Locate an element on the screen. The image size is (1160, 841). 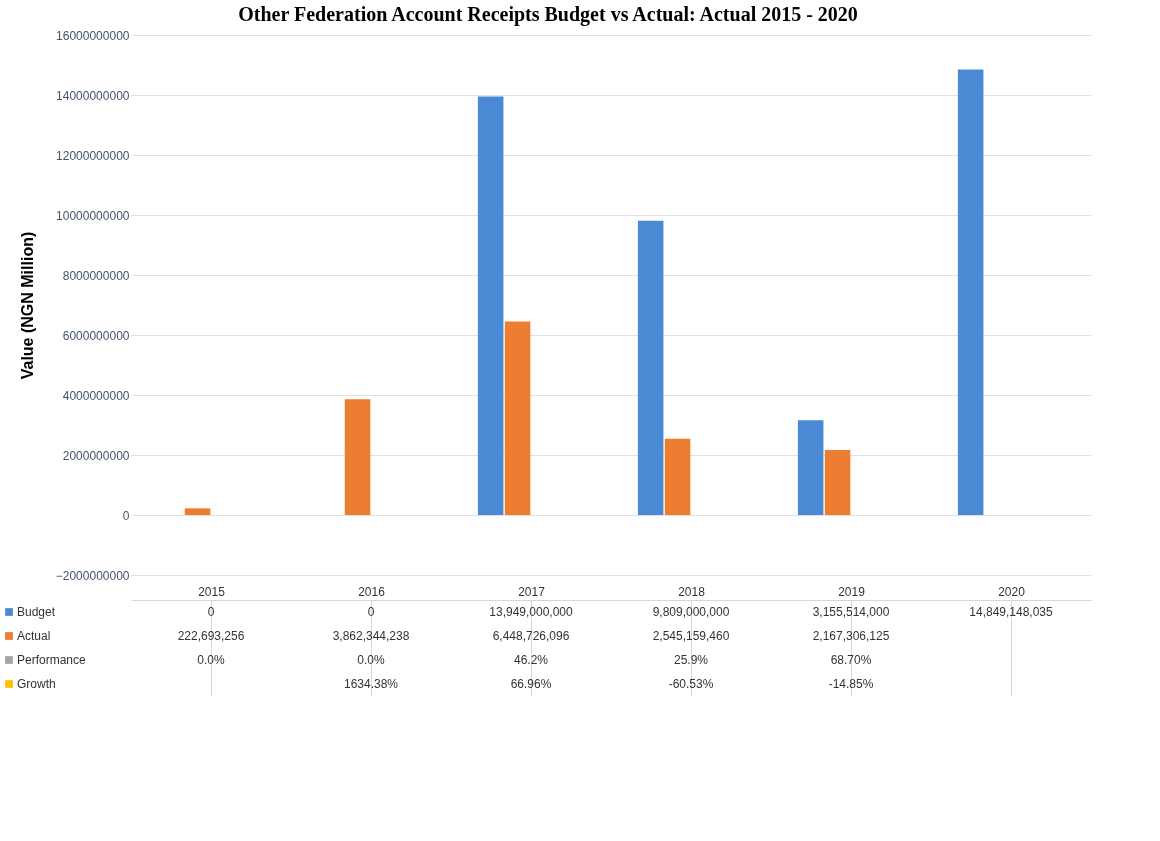
y-tick-label: 0 is located at coordinates (126, 515).